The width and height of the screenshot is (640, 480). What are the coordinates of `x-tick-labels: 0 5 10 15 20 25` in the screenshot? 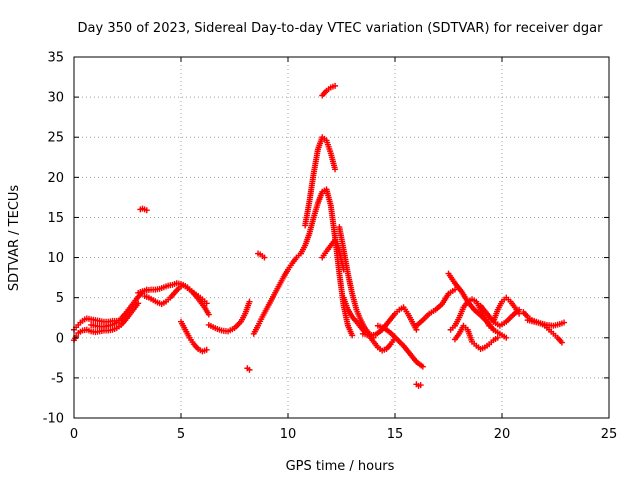 It's located at (343, 434).